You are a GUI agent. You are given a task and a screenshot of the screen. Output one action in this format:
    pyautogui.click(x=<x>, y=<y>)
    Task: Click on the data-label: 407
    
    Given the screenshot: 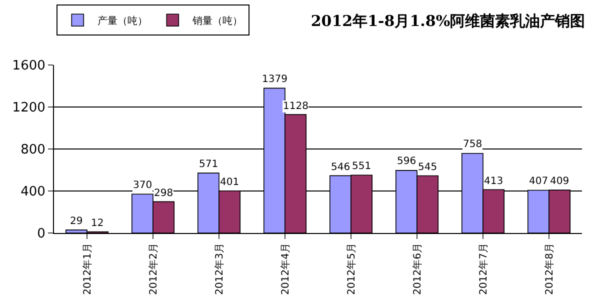 What is the action you would take?
    pyautogui.click(x=538, y=181)
    